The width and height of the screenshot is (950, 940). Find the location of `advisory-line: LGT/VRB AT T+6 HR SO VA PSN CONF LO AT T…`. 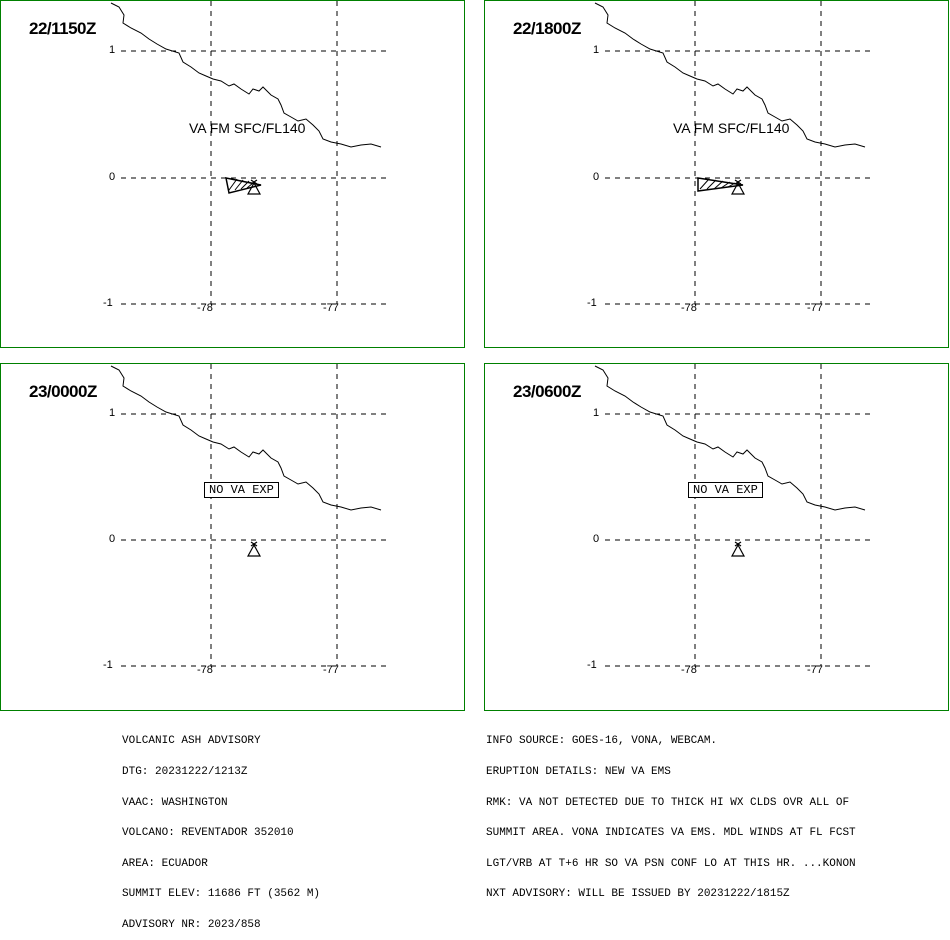

advisory-line: LGT/VRB AT T+6 HR SO VA PSN CONF LO AT T… is located at coordinates (671, 863).